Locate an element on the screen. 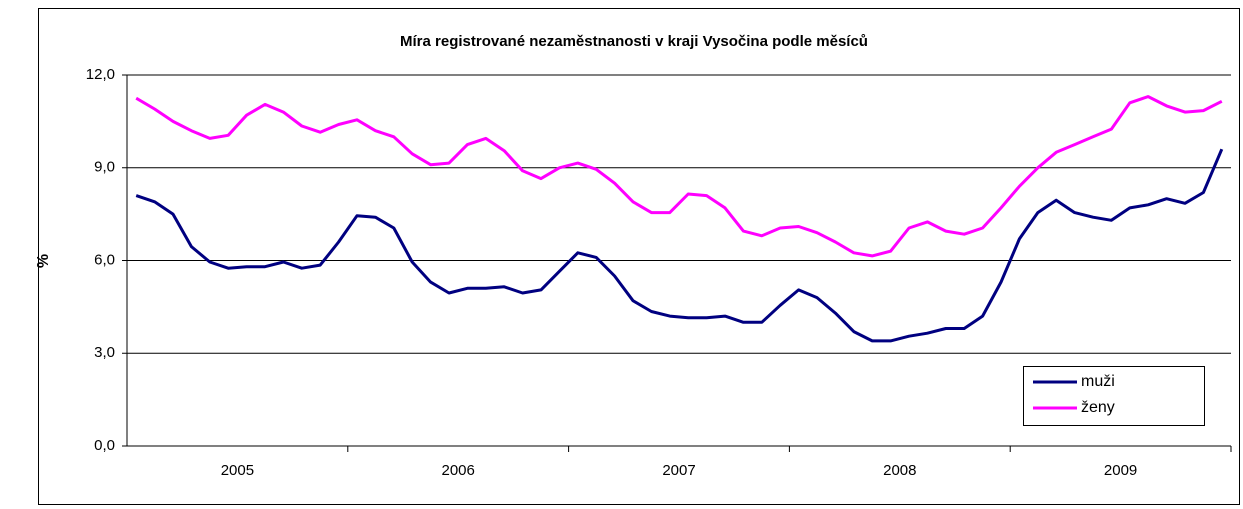 This screenshot has width=1243, height=509. x-tick-label: 2006 is located at coordinates (458, 470).